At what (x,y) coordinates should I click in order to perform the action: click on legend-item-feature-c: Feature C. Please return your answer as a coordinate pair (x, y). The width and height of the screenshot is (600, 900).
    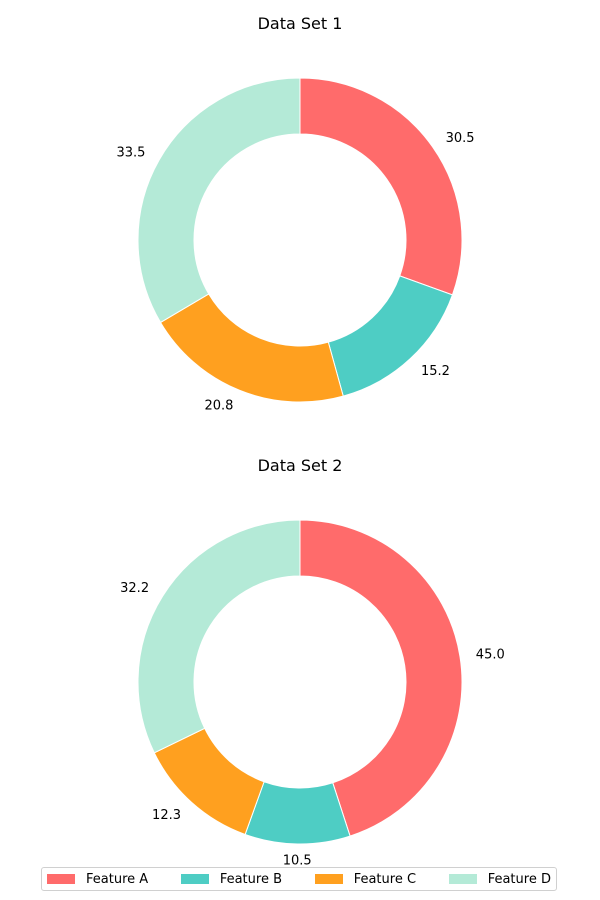
    Looking at the image, I should click on (365, 879).